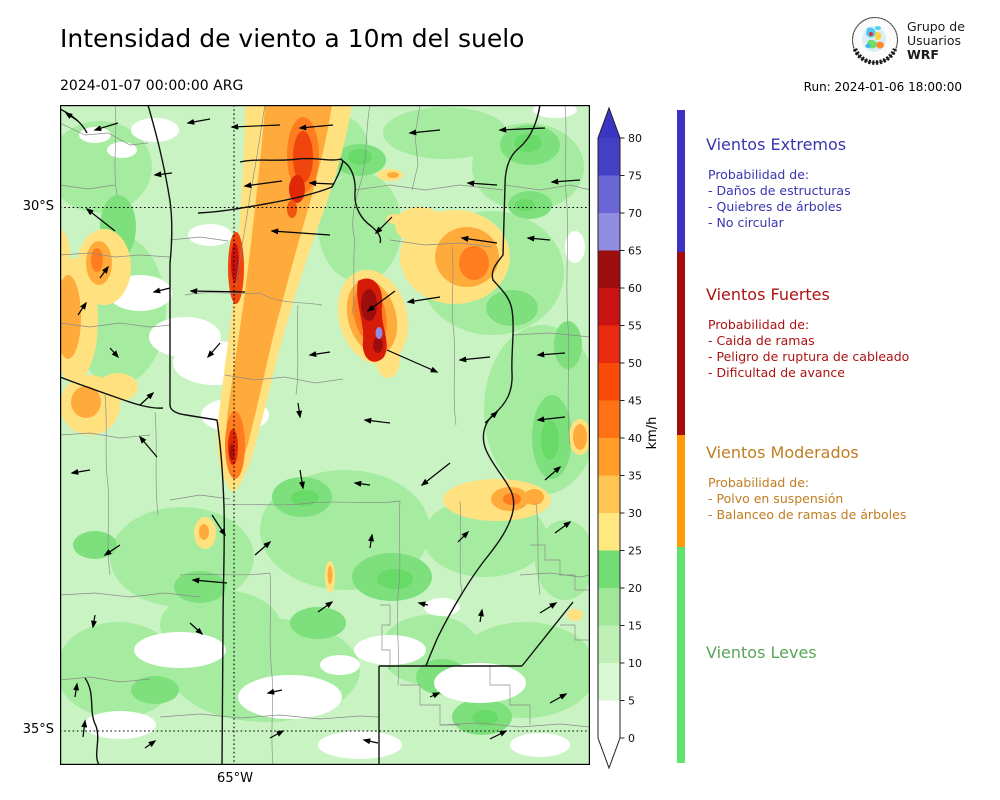  What do you see at coordinates (292, 38) in the screenshot?
I see `page-title: Intensidad de viento a 10m del suelo` at bounding box center [292, 38].